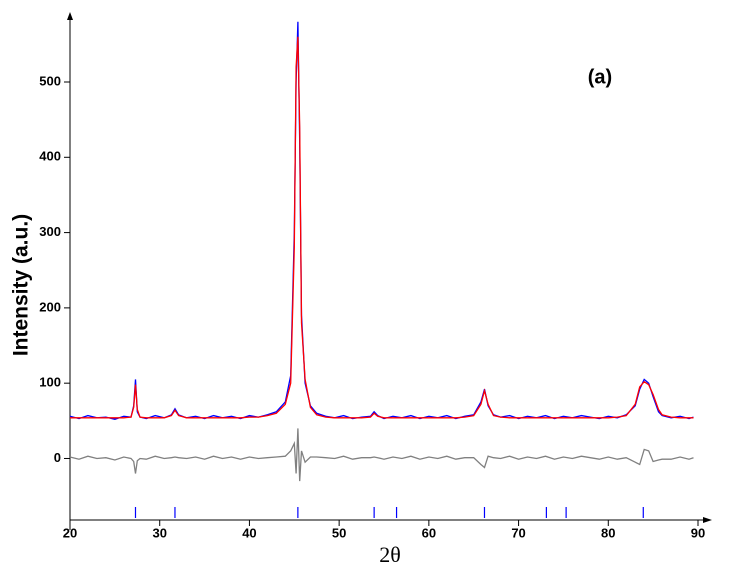  I want to click on x-axis-label: 2θ, so click(390, 554).